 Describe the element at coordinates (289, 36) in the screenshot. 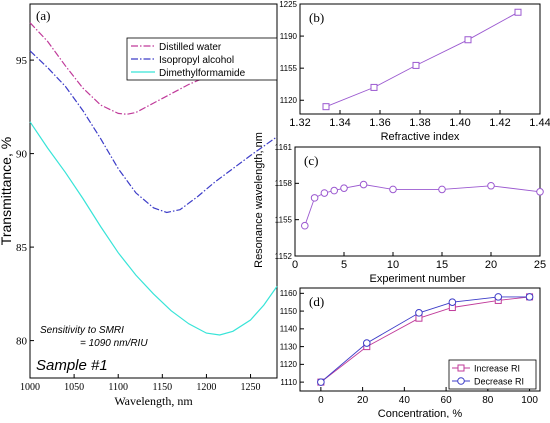

I see `y-tick-label: 1190` at that location.